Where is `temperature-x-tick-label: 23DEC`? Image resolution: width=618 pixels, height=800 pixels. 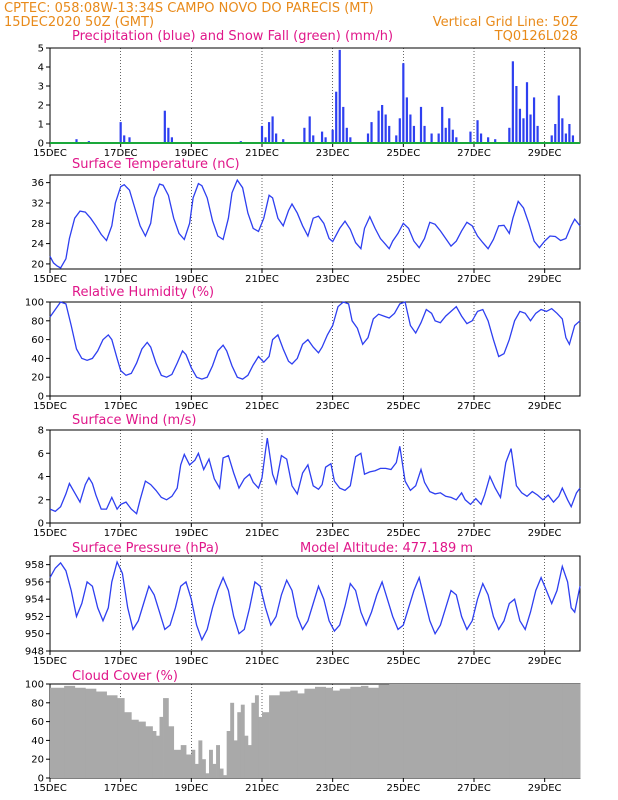
temperature-x-tick-label: 23DEC is located at coordinates (333, 279).